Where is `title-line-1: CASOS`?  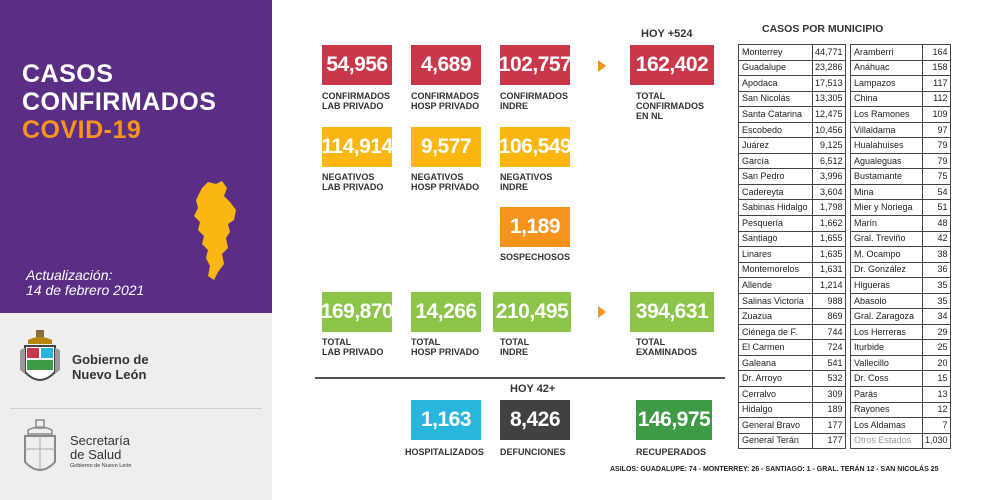
title-line-1: CASOS is located at coordinates (68, 74).